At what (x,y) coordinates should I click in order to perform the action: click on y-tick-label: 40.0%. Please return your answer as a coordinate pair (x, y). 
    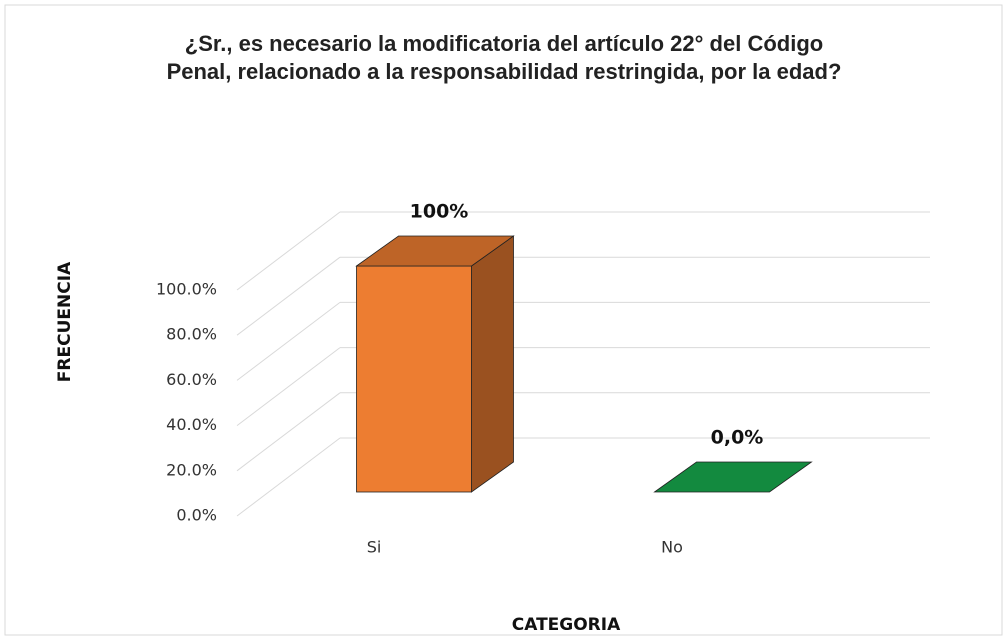
    Looking at the image, I should click on (191, 424).